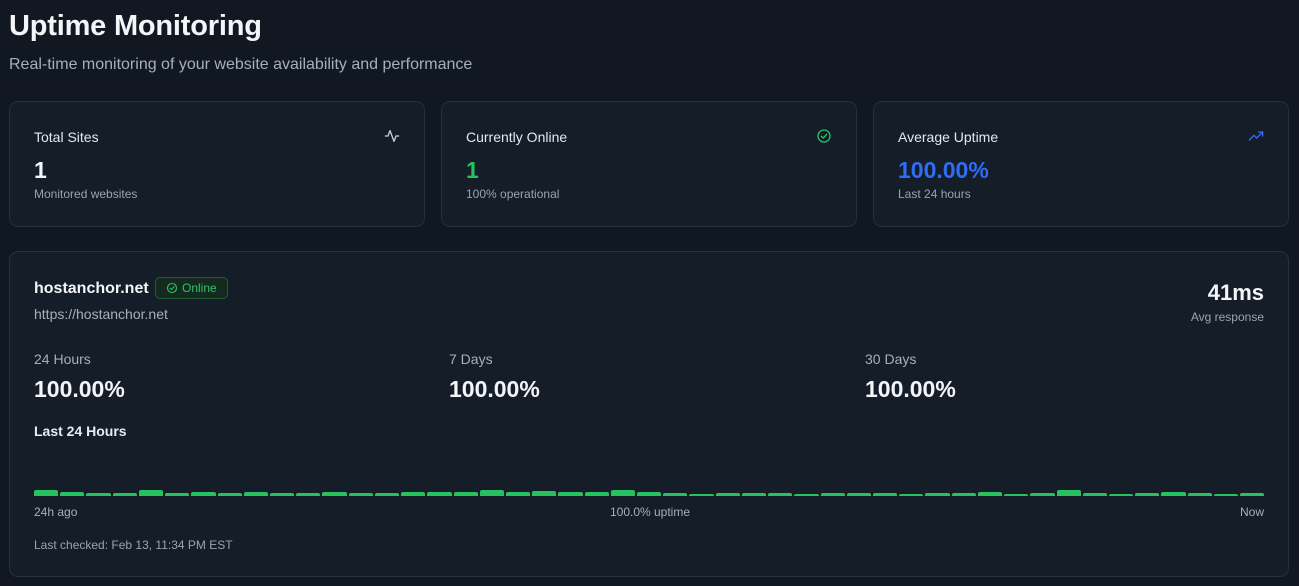  Describe the element at coordinates (91, 288) in the screenshot. I see `site-name: hostanchor.net` at that location.